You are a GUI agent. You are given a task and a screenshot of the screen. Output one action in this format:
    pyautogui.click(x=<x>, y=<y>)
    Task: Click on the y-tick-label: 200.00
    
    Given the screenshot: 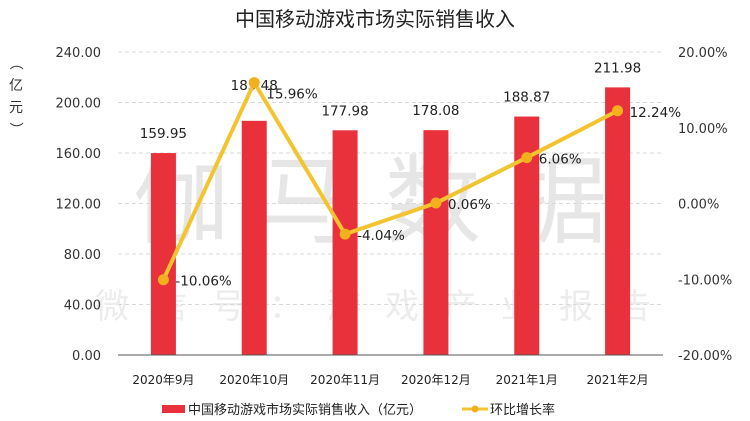 What is the action you would take?
    pyautogui.click(x=79, y=104)
    